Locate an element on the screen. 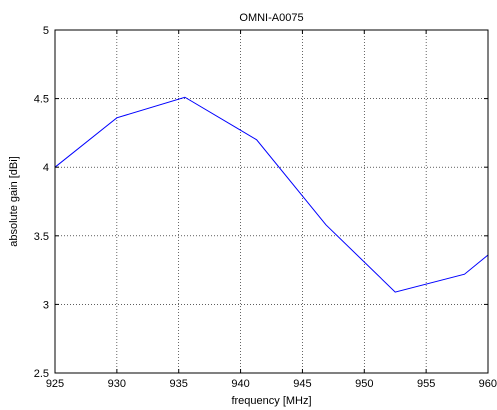 The width and height of the screenshot is (497, 410). x-tick-label: 925 is located at coordinates (55, 384).